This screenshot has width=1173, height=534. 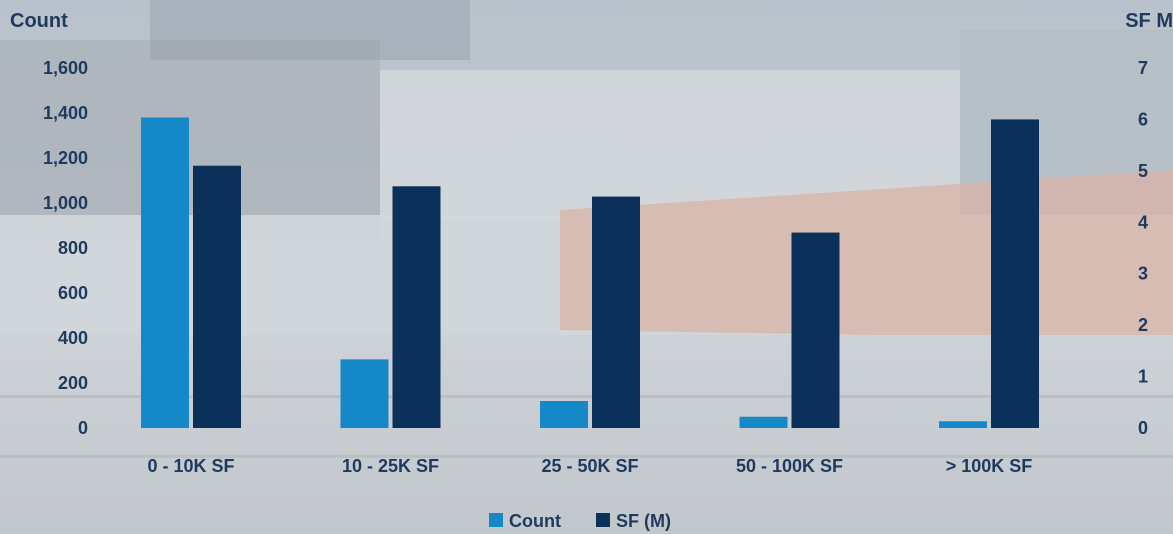 What do you see at coordinates (1149, 21) in the screenshot?
I see `right-axis-title: SF M` at bounding box center [1149, 21].